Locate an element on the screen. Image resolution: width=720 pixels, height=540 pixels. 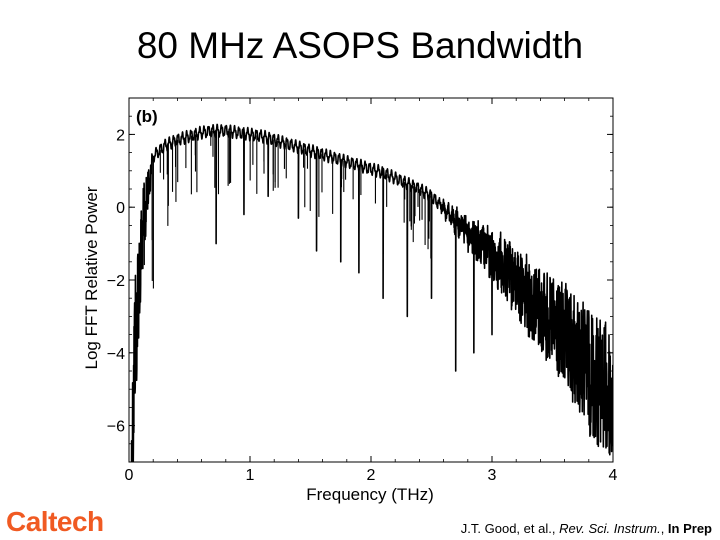
panel-label: (b) is located at coordinates (147, 116).